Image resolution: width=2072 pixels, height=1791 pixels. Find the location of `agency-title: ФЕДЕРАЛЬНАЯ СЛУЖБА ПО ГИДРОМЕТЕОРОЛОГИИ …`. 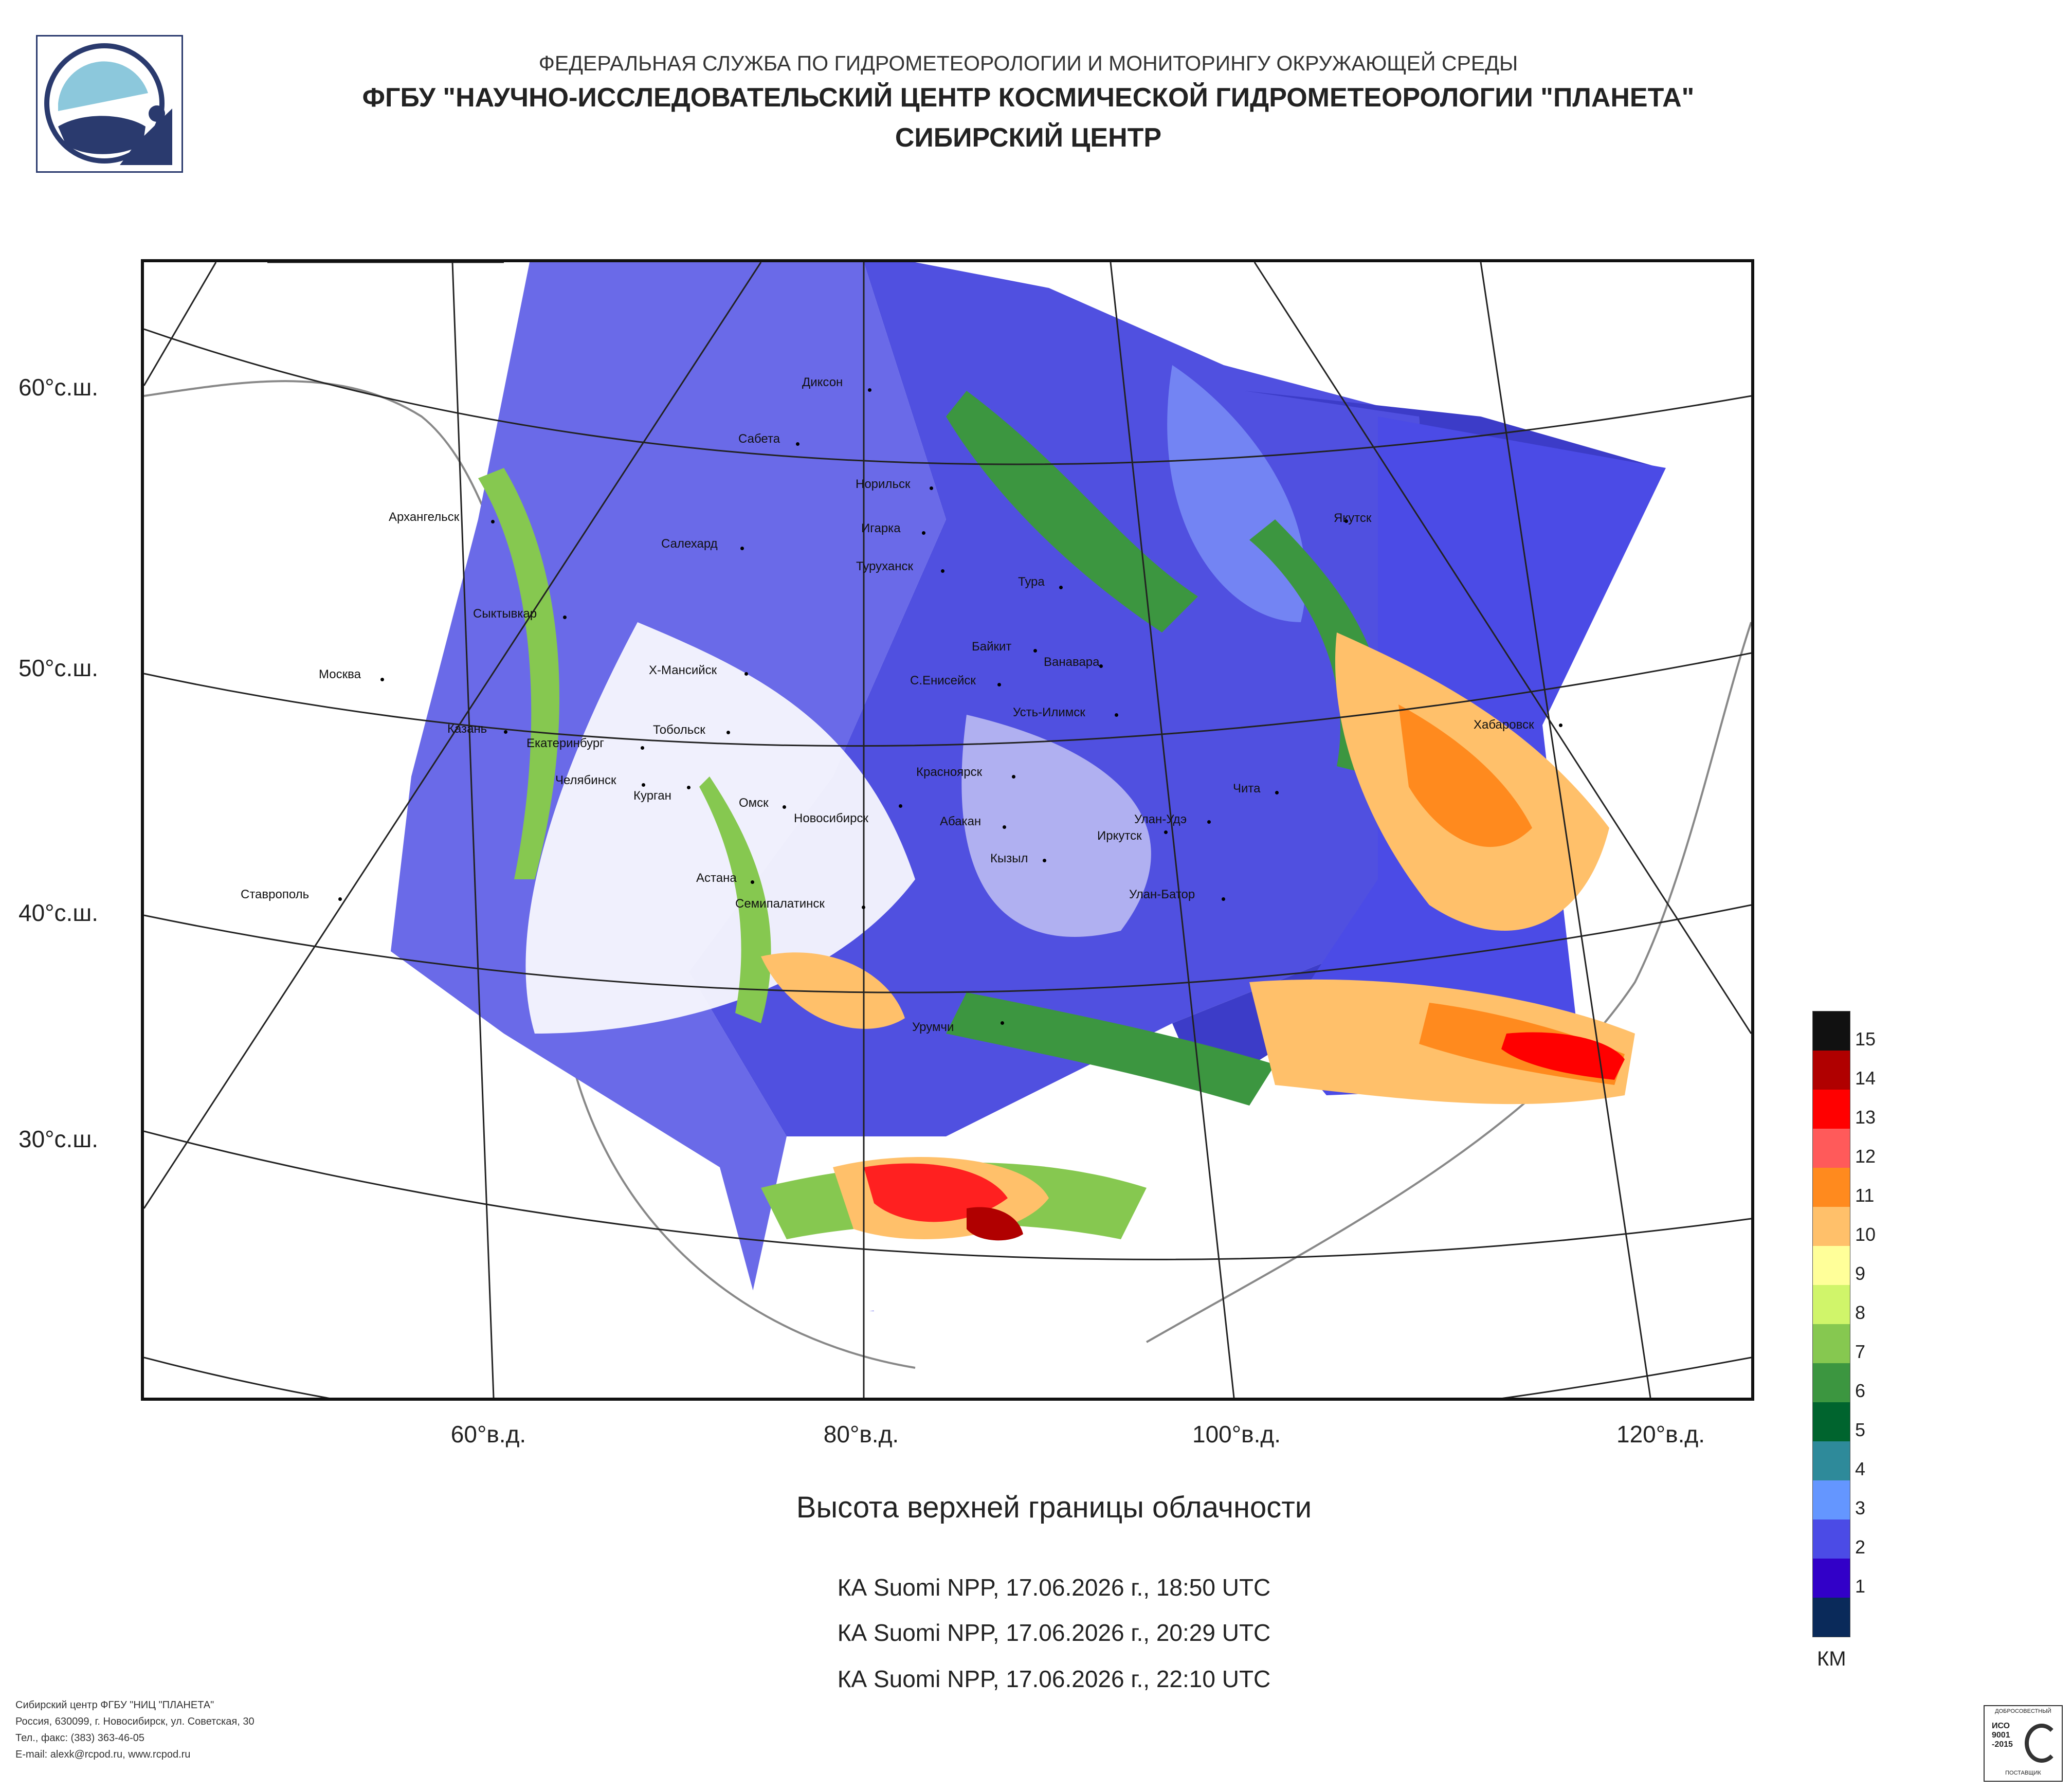

agency-title: ФЕДЕРАЛЬНАЯ СЛУЖБА ПО ГИДРОМЕТЕОРОЛОГИИ … is located at coordinates (1028, 63).